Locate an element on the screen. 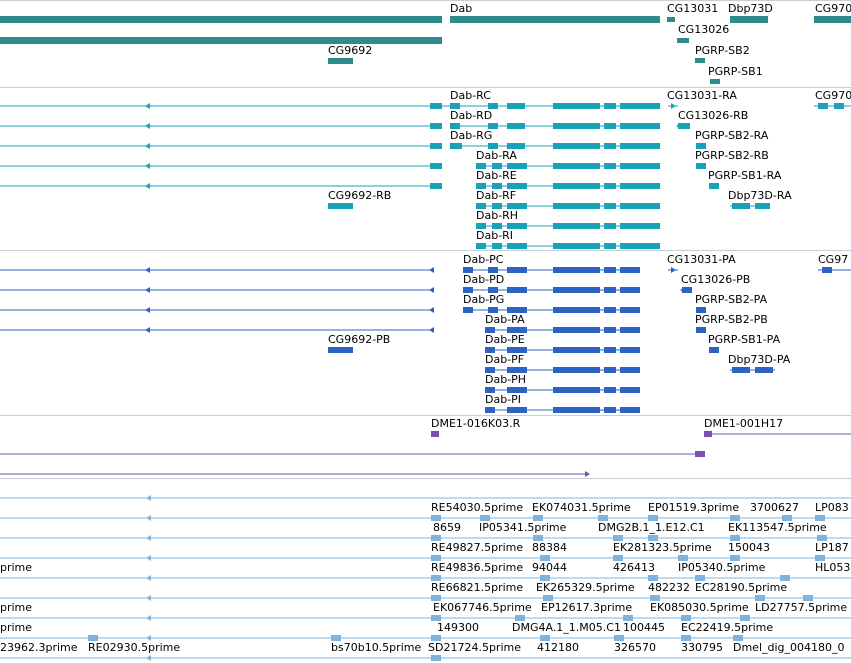  est-label: EK085030.5prime is located at coordinates (699, 607).